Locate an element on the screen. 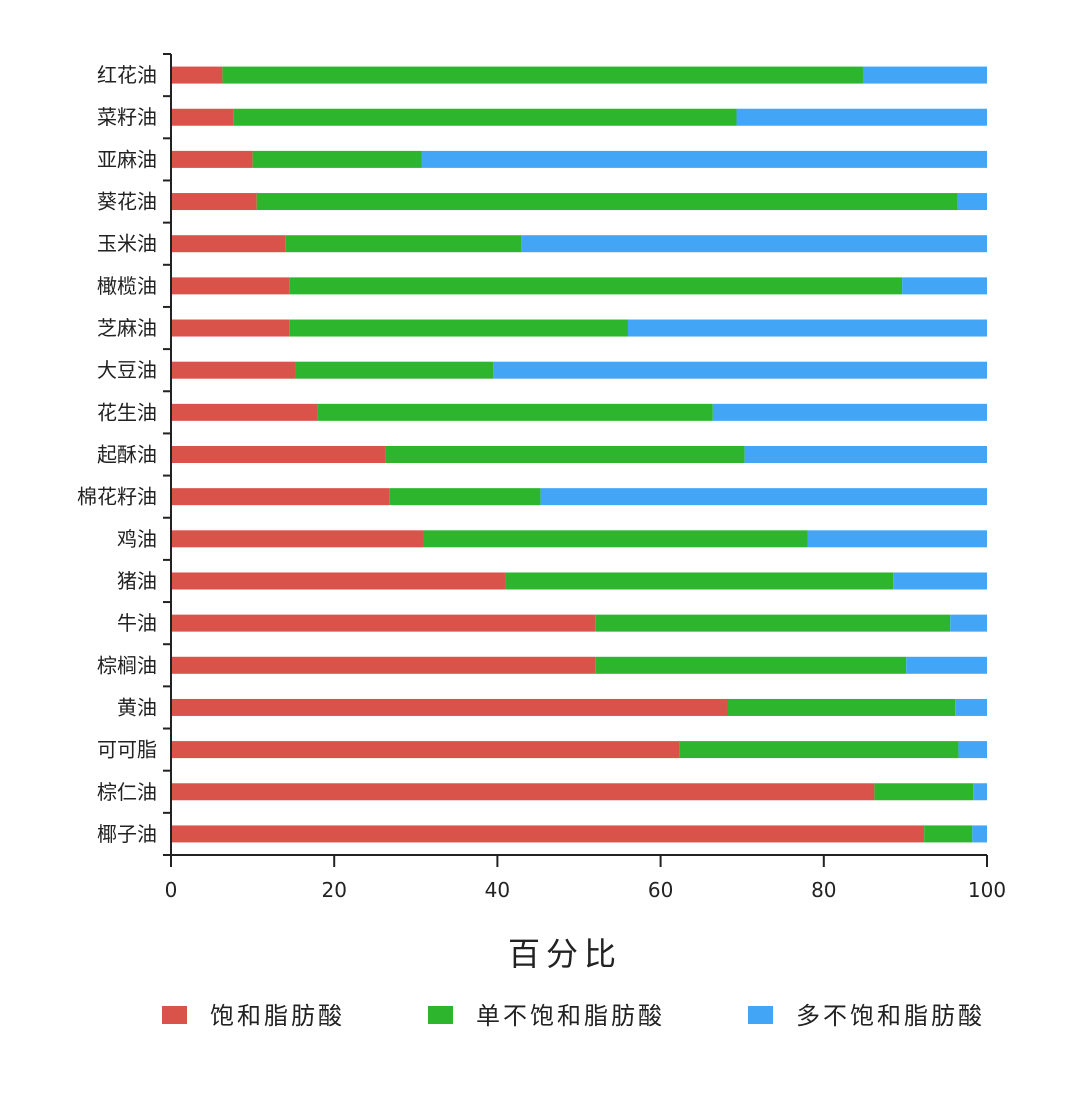 The height and width of the screenshot is (1114, 1080). x-tick-label: 100 is located at coordinates (987, 890).